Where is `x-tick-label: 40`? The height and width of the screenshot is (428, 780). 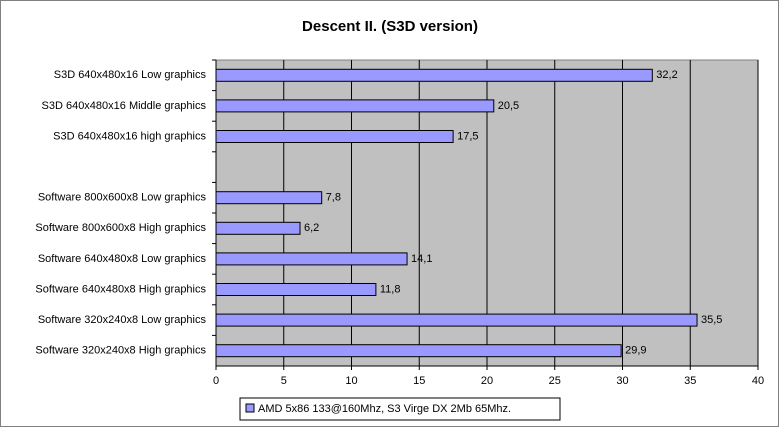 x-tick-label: 40 is located at coordinates (758, 381).